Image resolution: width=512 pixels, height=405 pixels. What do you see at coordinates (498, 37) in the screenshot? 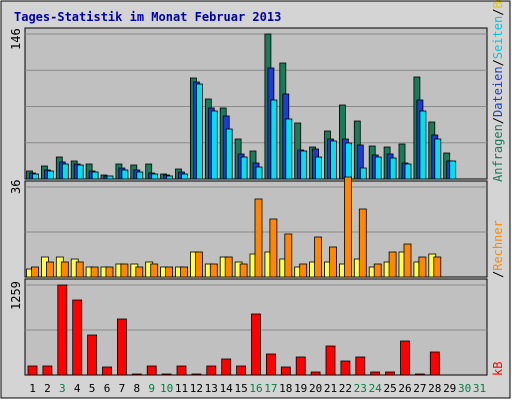
I see `legend-seiten: Seiten` at bounding box center [498, 37].